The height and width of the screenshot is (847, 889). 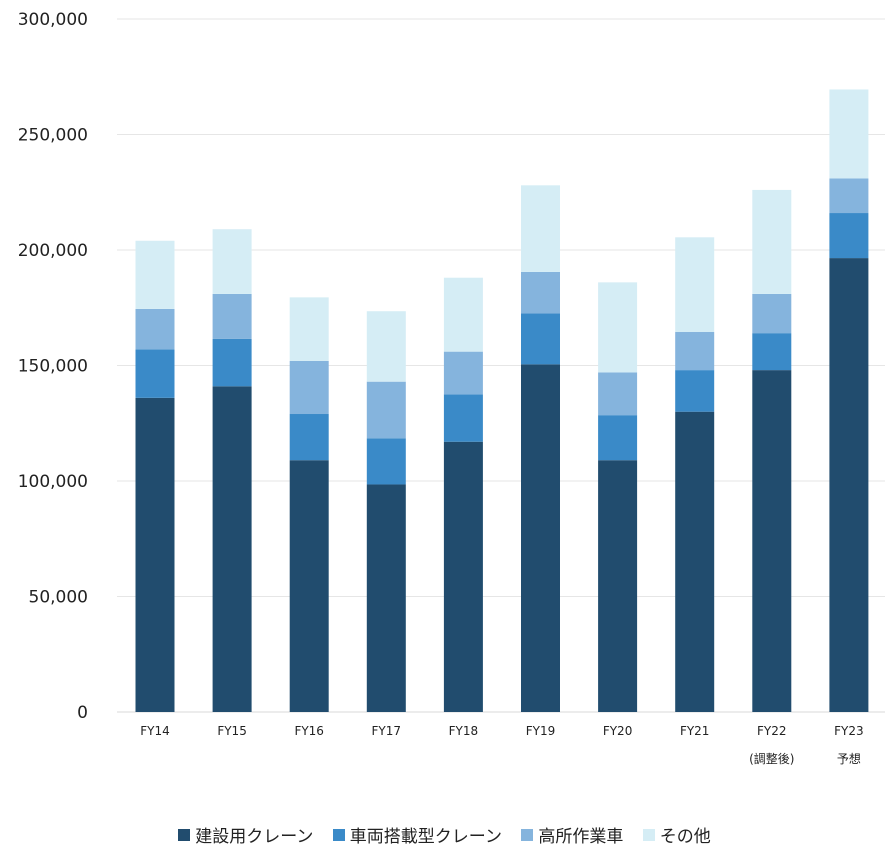 I want to click on y-tick-label: 250,000, so click(x=53, y=136).